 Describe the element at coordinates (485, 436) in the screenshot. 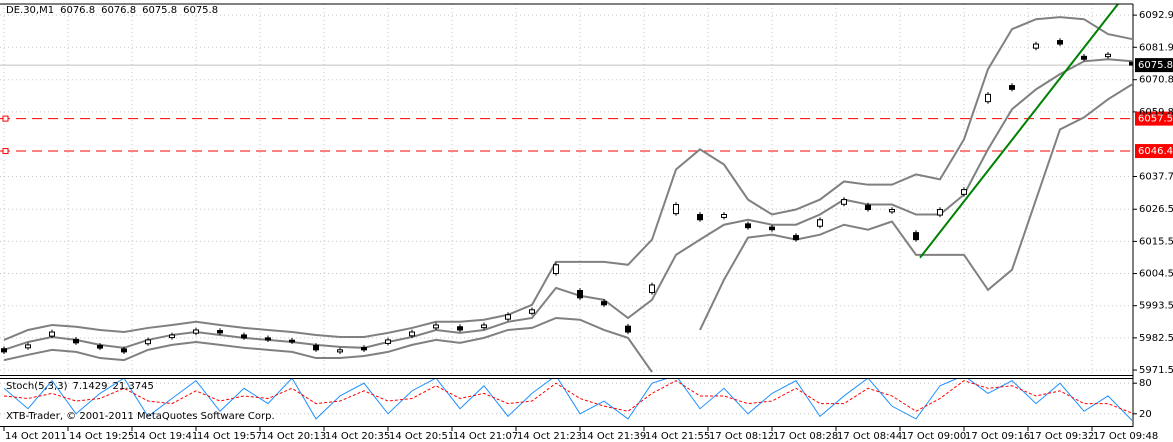

I see `x-tick-label: 14 Oct 21:07` at that location.